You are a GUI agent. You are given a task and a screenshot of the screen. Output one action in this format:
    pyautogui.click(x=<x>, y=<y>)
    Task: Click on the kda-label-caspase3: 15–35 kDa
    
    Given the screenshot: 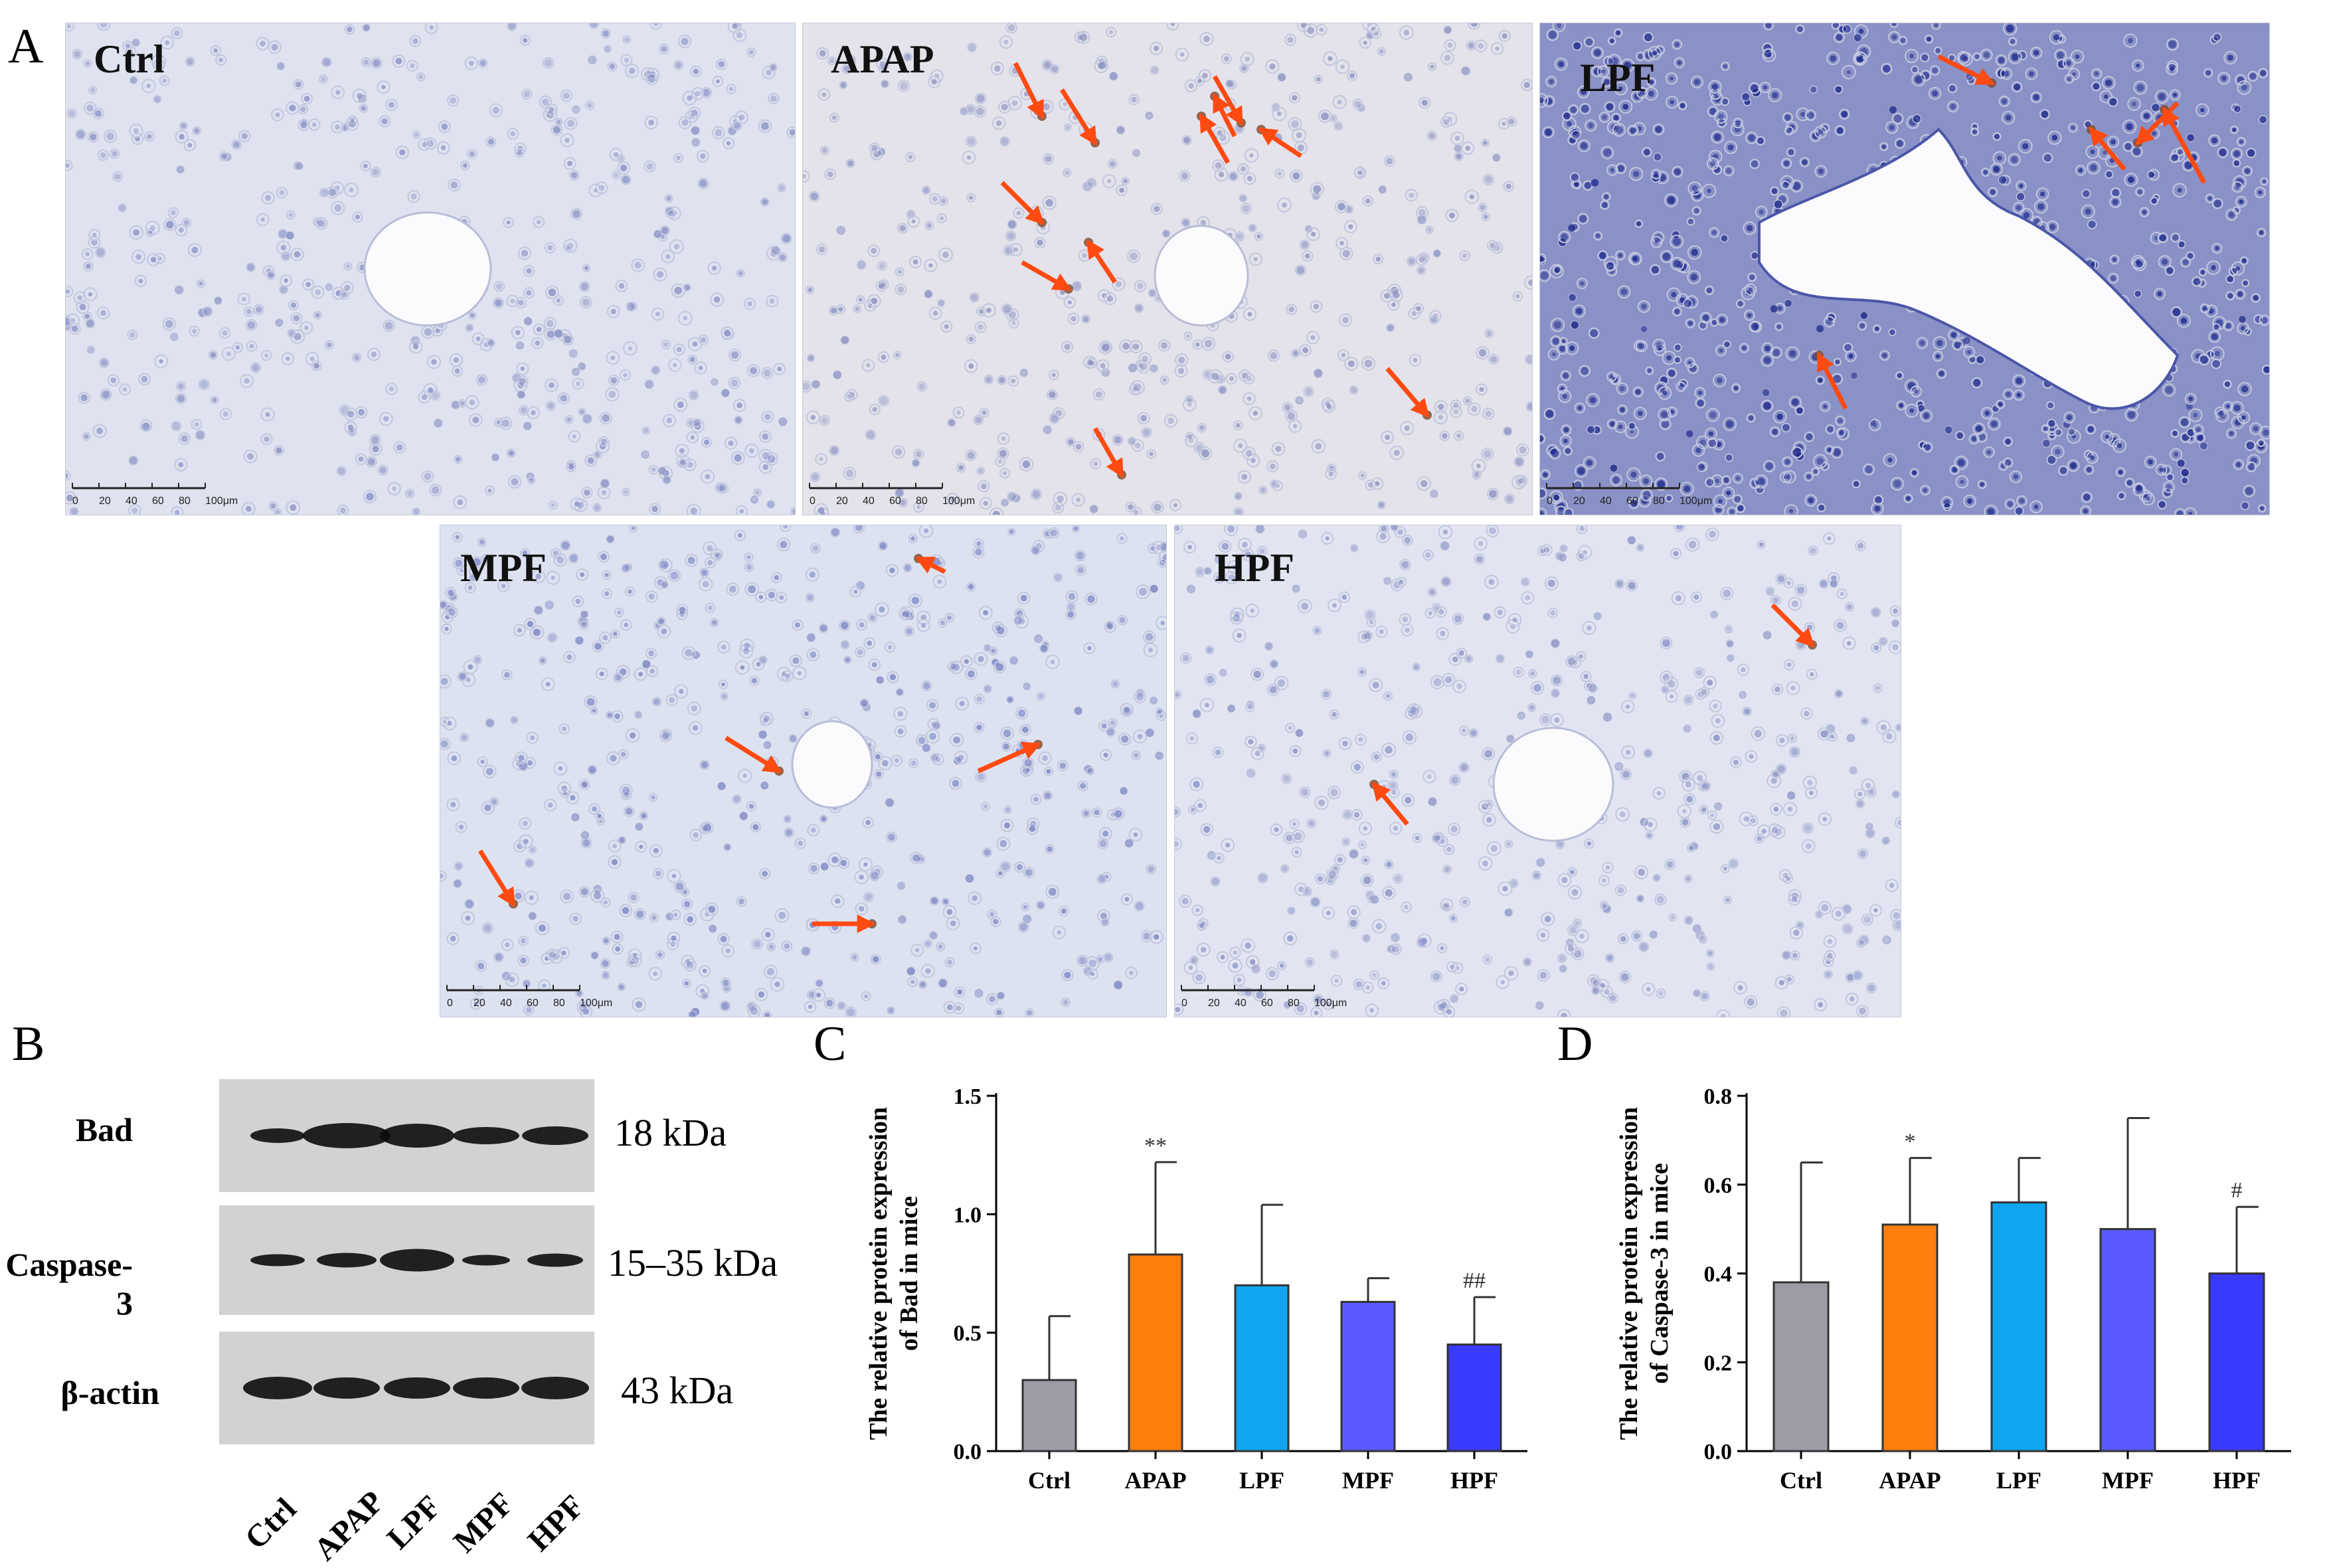 What is the action you would take?
    pyautogui.click(x=693, y=1263)
    